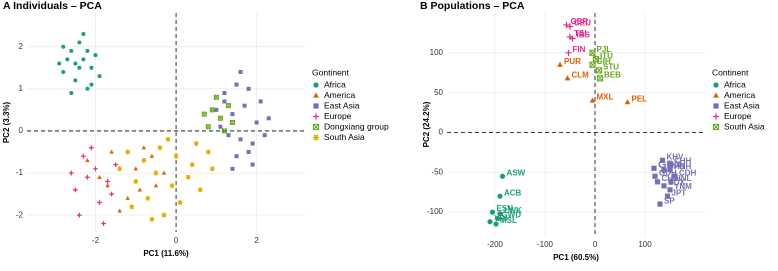 This screenshot has height=271, width=778. What do you see at coordinates (669, 200) in the screenshot?
I see `point-label: SP` at bounding box center [669, 200].